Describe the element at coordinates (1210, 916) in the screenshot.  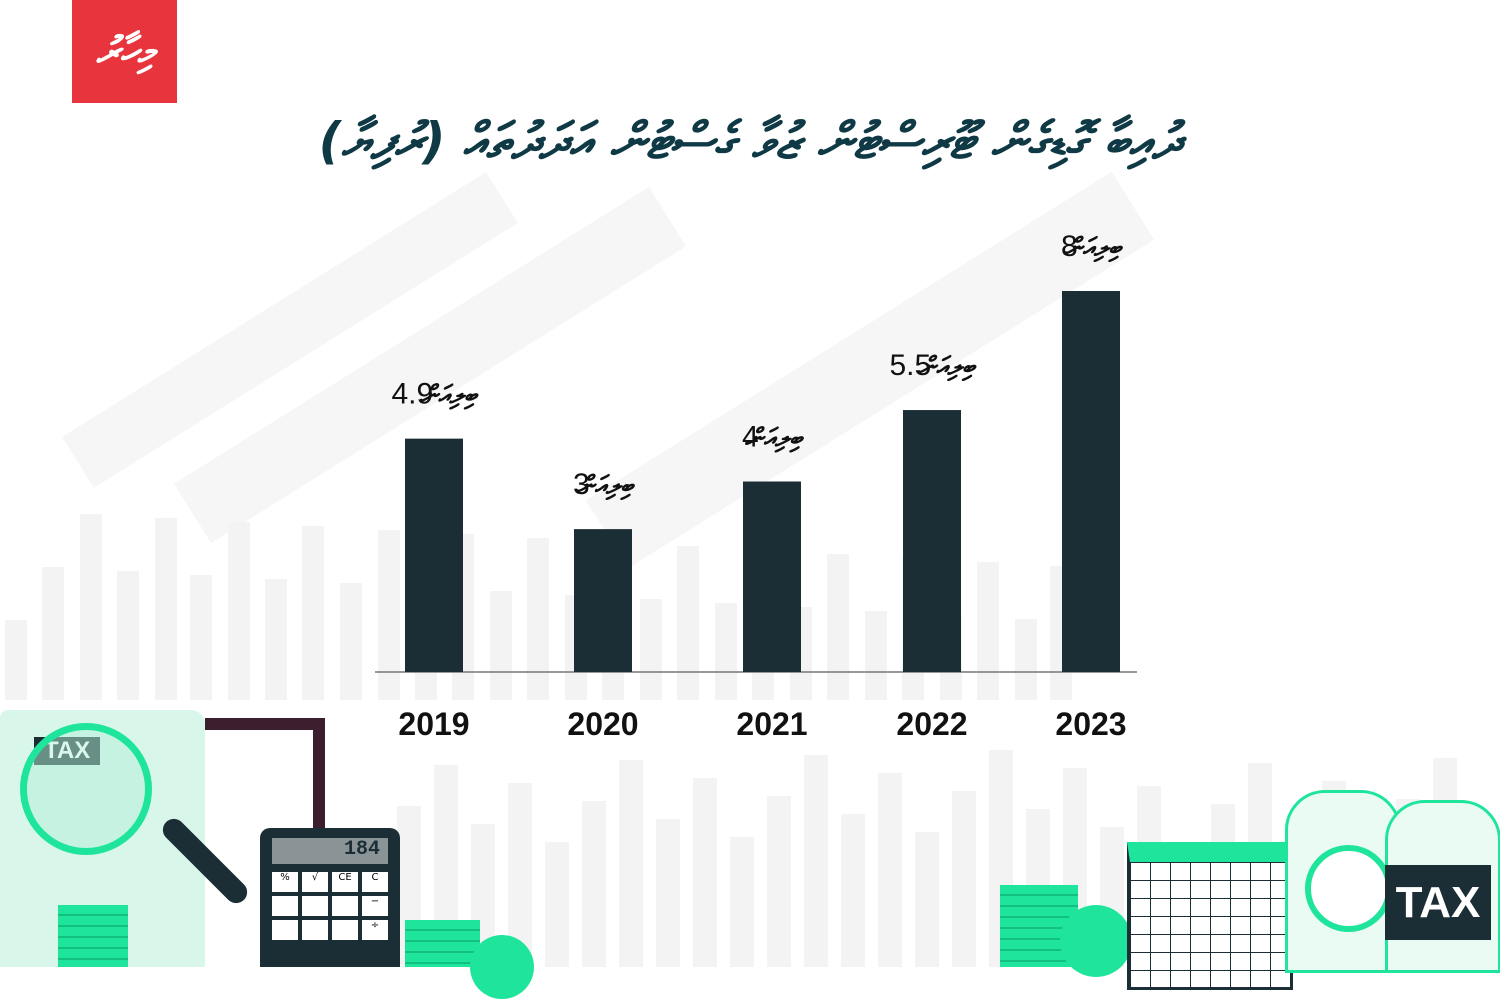
I see `calendar-icon` at that location.